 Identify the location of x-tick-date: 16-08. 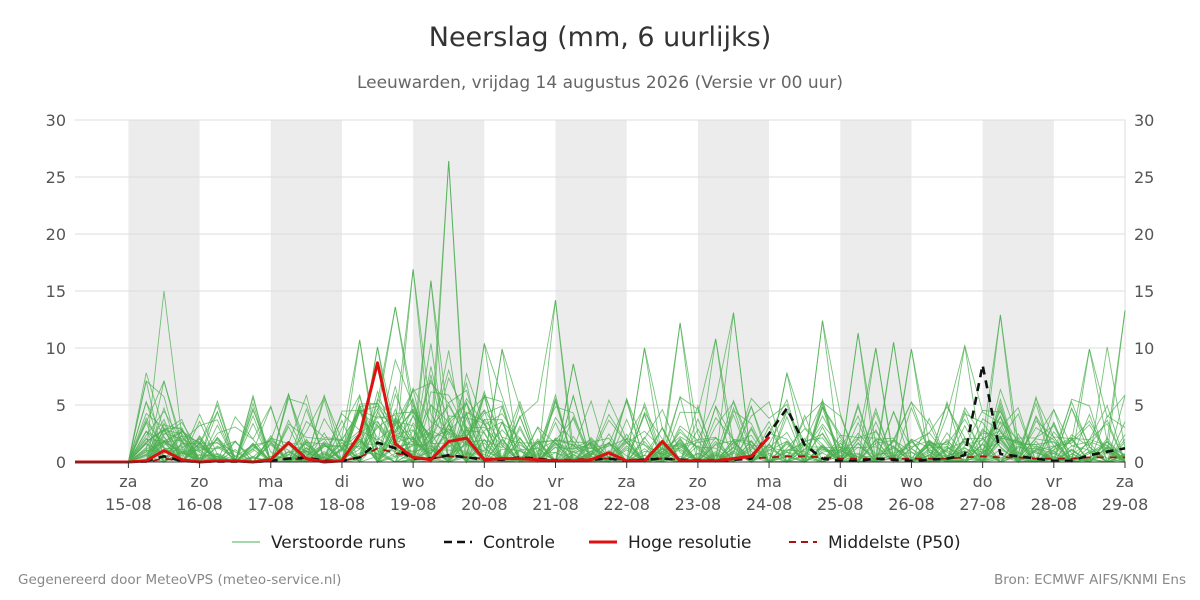
(199, 504).